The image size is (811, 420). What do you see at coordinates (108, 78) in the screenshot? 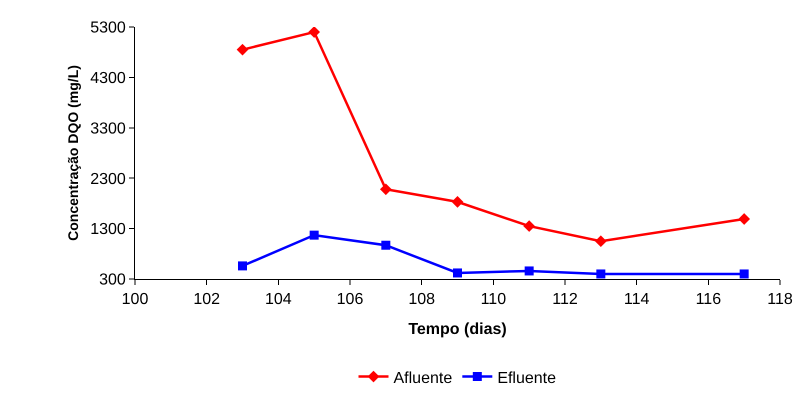
I see `y-tick-label: 4300` at bounding box center [108, 78].